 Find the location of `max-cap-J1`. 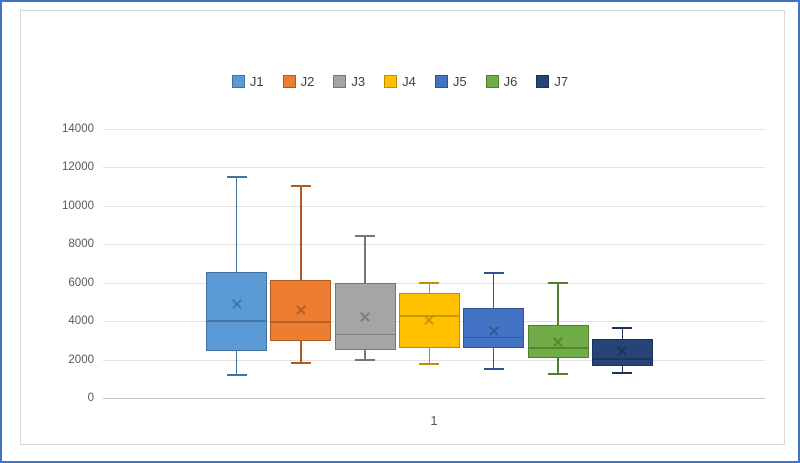

max-cap-J1 is located at coordinates (236, 177).